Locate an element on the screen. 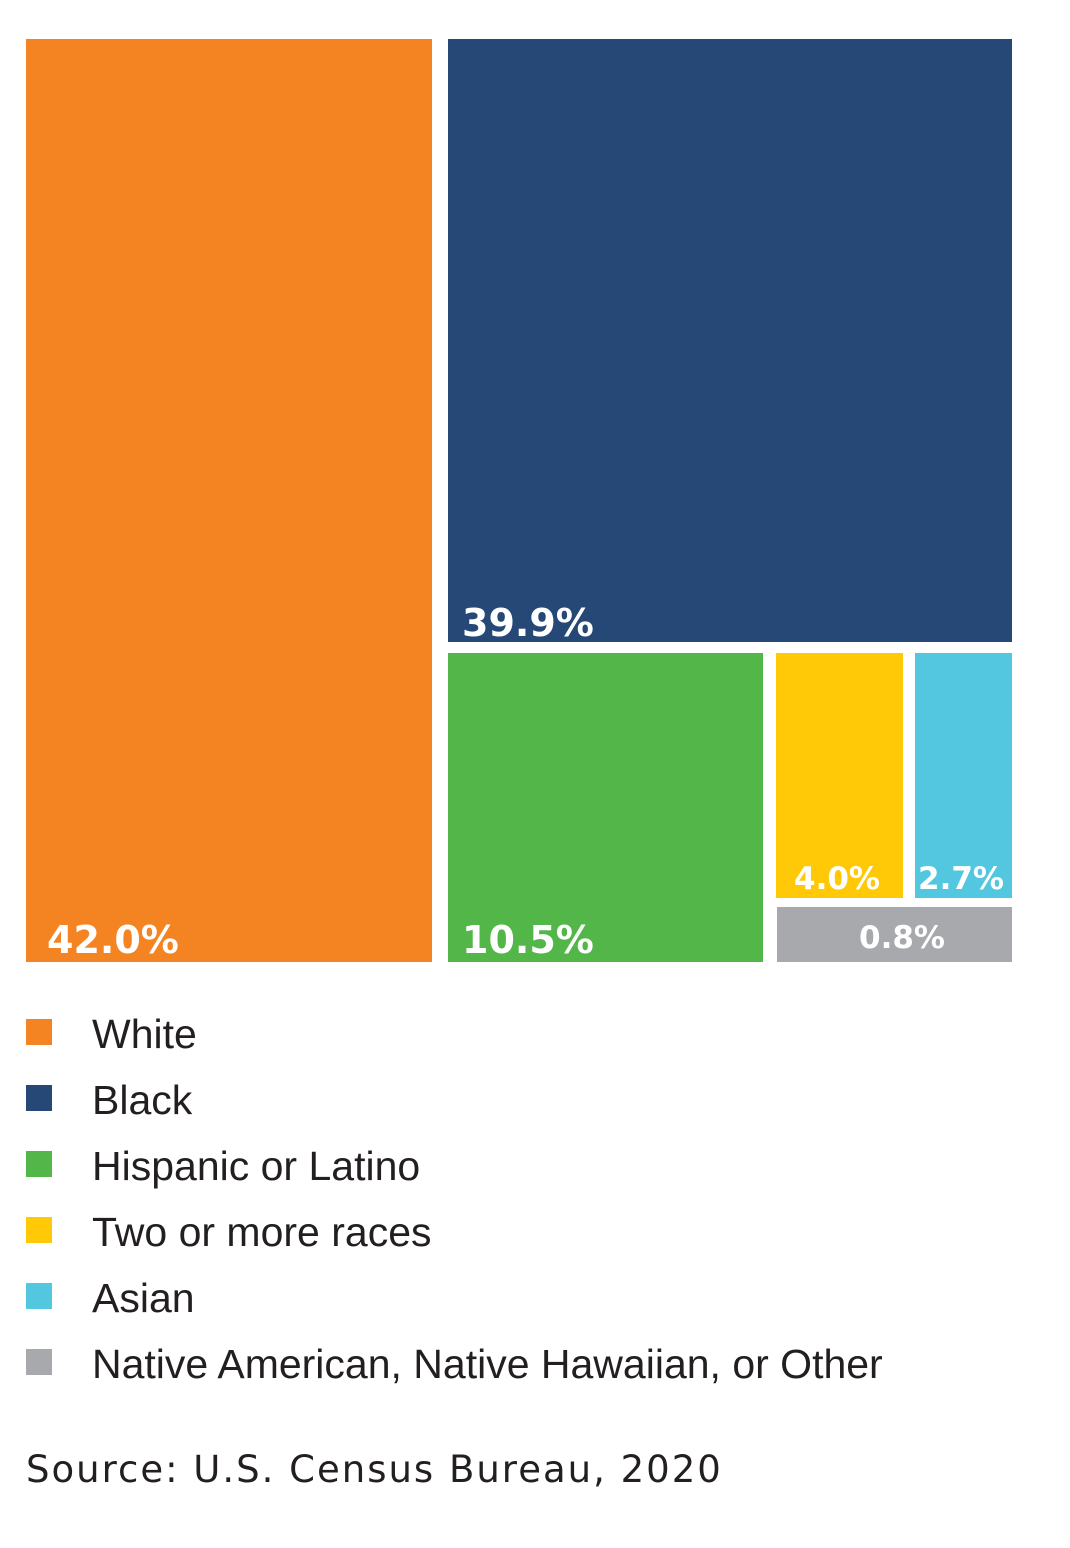 This screenshot has height=1548, width=1070. source-note: Source: U.S. Census Bureau, 2020 is located at coordinates (374, 1469).